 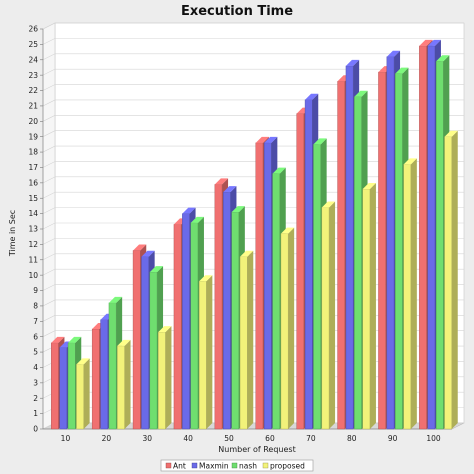 What do you see at coordinates (433, 438) in the screenshot?
I see `x-tick-label: 100` at bounding box center [433, 438].